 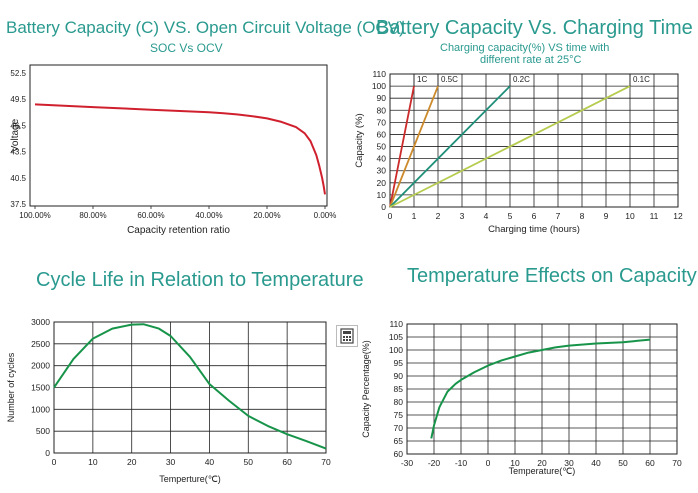 What do you see at coordinates (93, 462) in the screenshot?
I see `cycle-x-tick-label: 10` at bounding box center [93, 462].